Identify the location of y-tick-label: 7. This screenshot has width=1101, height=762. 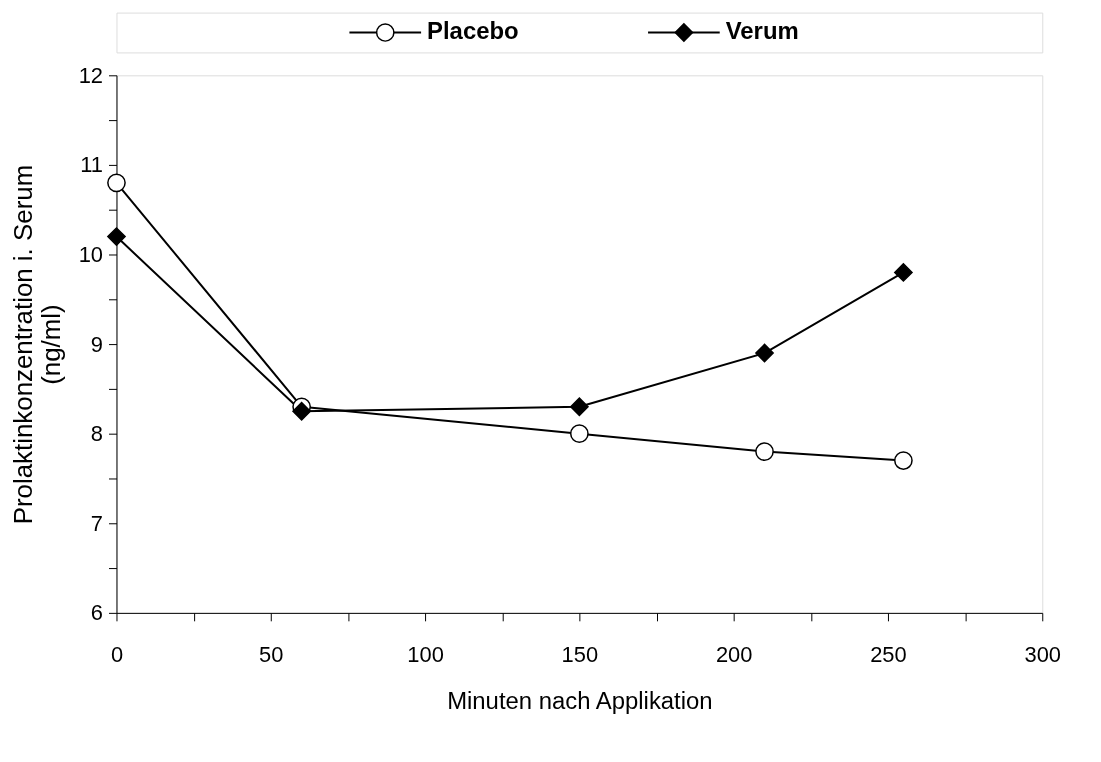
(97, 523).